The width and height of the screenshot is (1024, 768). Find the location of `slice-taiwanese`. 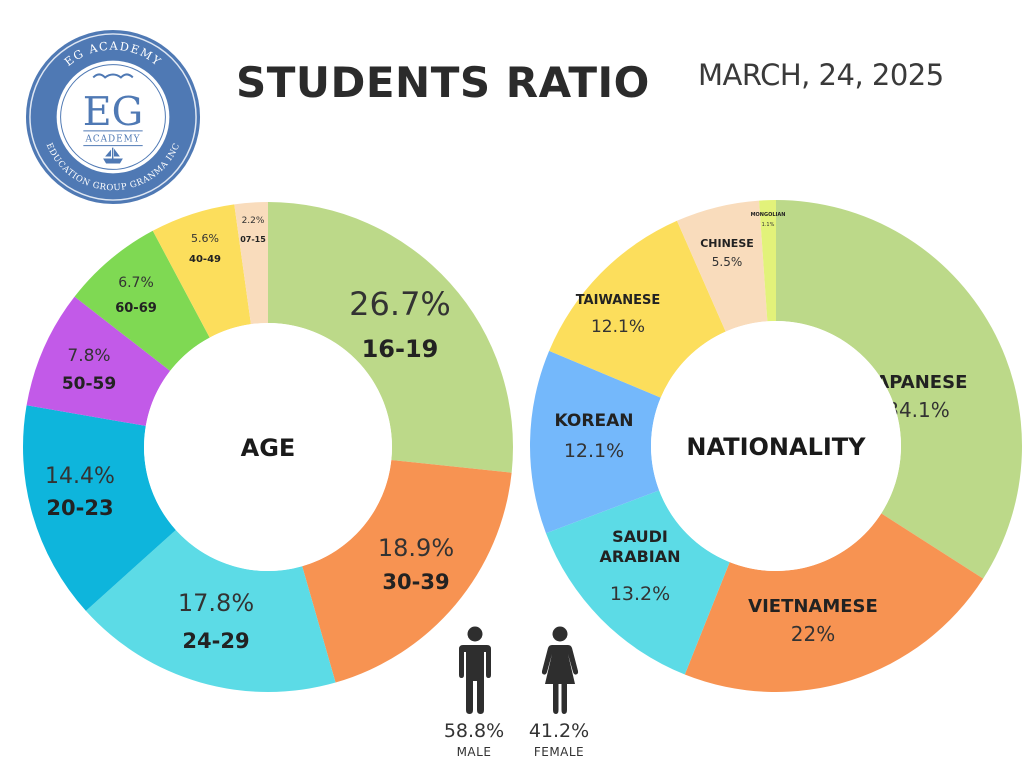

slice-taiwanese is located at coordinates (637, 309).